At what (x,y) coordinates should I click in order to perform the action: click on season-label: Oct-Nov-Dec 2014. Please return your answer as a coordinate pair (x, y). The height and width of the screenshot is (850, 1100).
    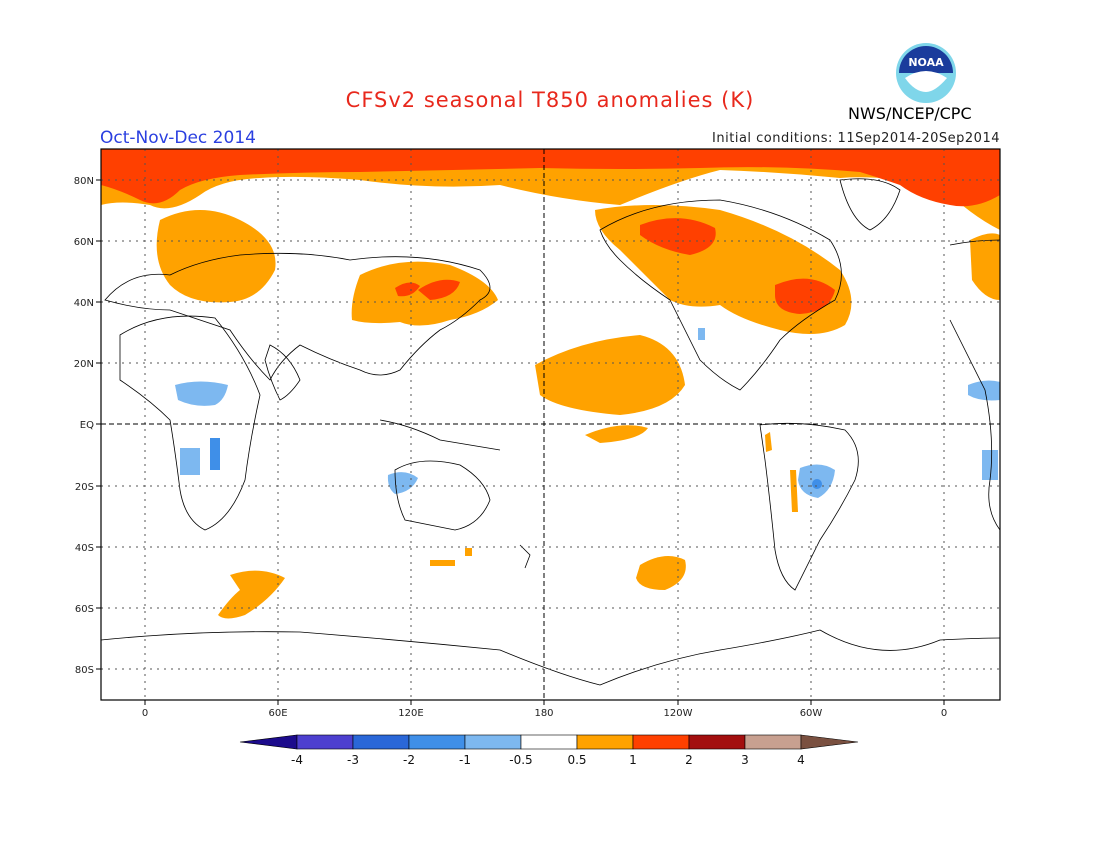
    Looking at the image, I should click on (178, 138).